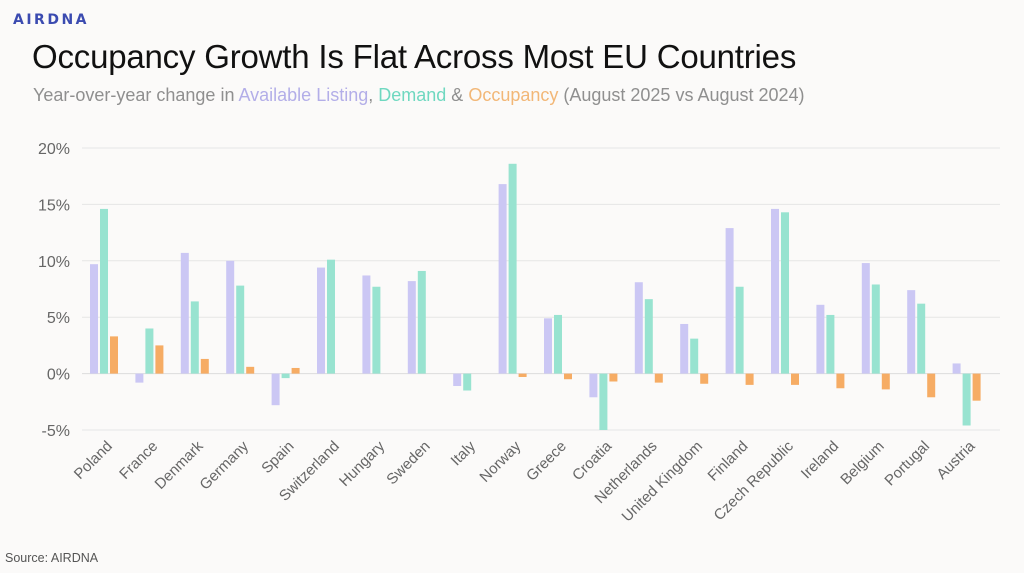 The image size is (1024, 573). Describe the element at coordinates (93, 460) in the screenshot. I see `x-tick-label: Poland` at that location.